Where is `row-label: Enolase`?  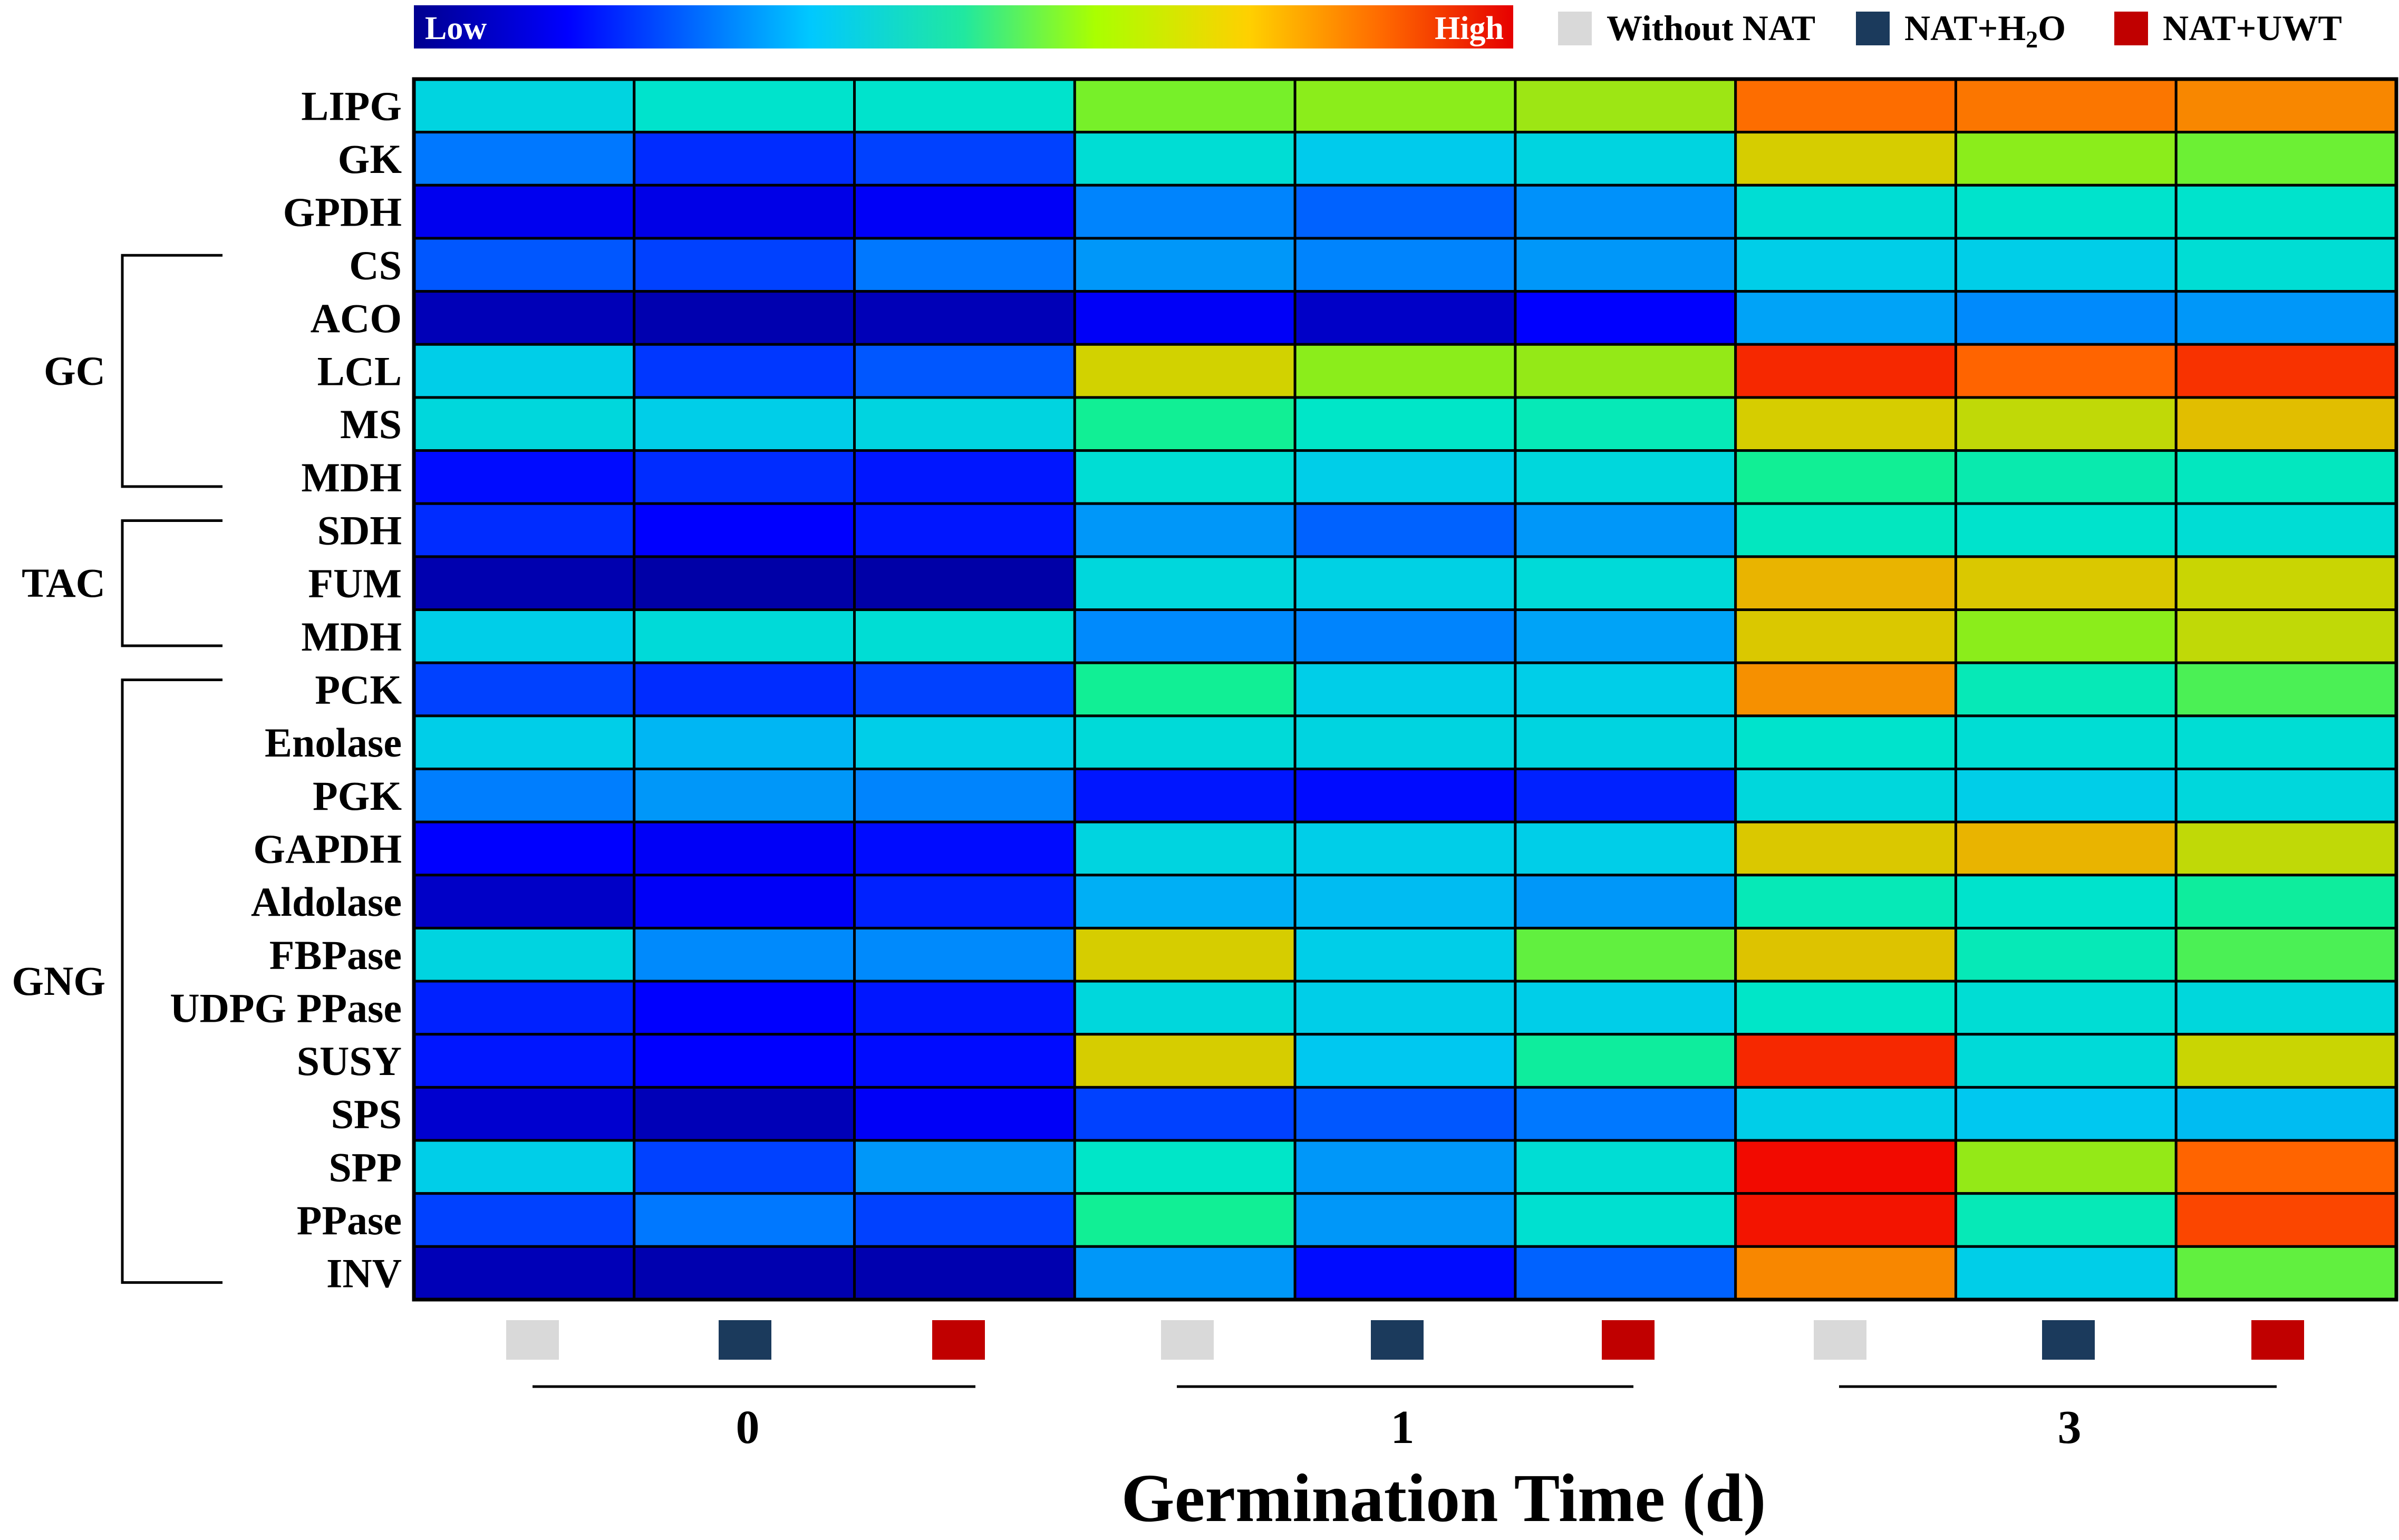
row-label: Enolase is located at coordinates (333, 743).